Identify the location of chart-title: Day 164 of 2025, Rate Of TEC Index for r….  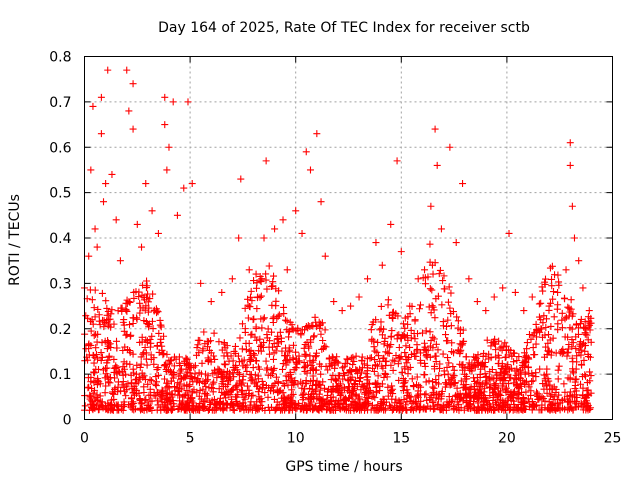
(344, 28).